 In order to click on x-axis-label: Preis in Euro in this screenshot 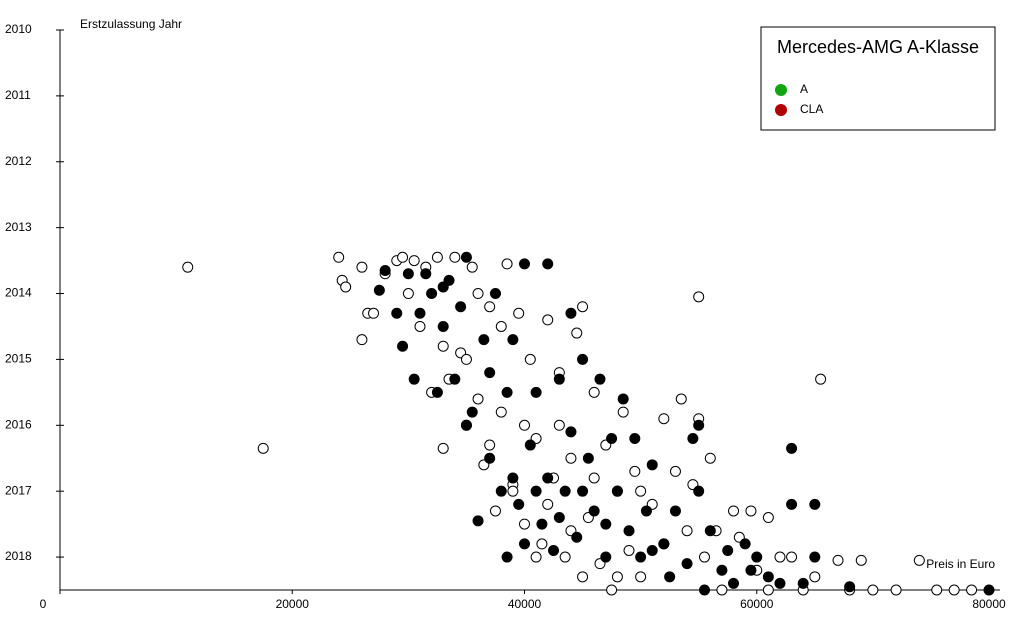, I will do `click(960, 564)`.